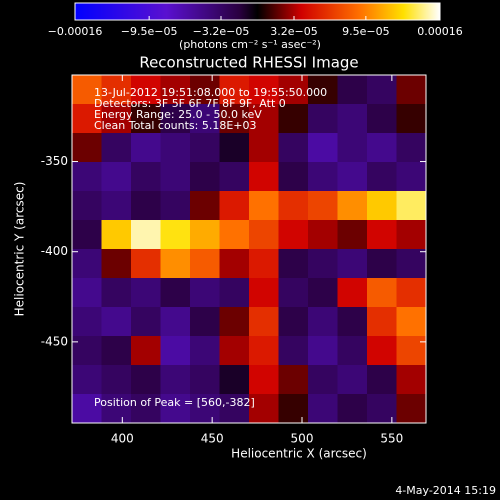 The width and height of the screenshot is (500, 500). Describe the element at coordinates (75, 31) in the screenshot. I see `colorbar-tick-label: −0.00016` at that location.